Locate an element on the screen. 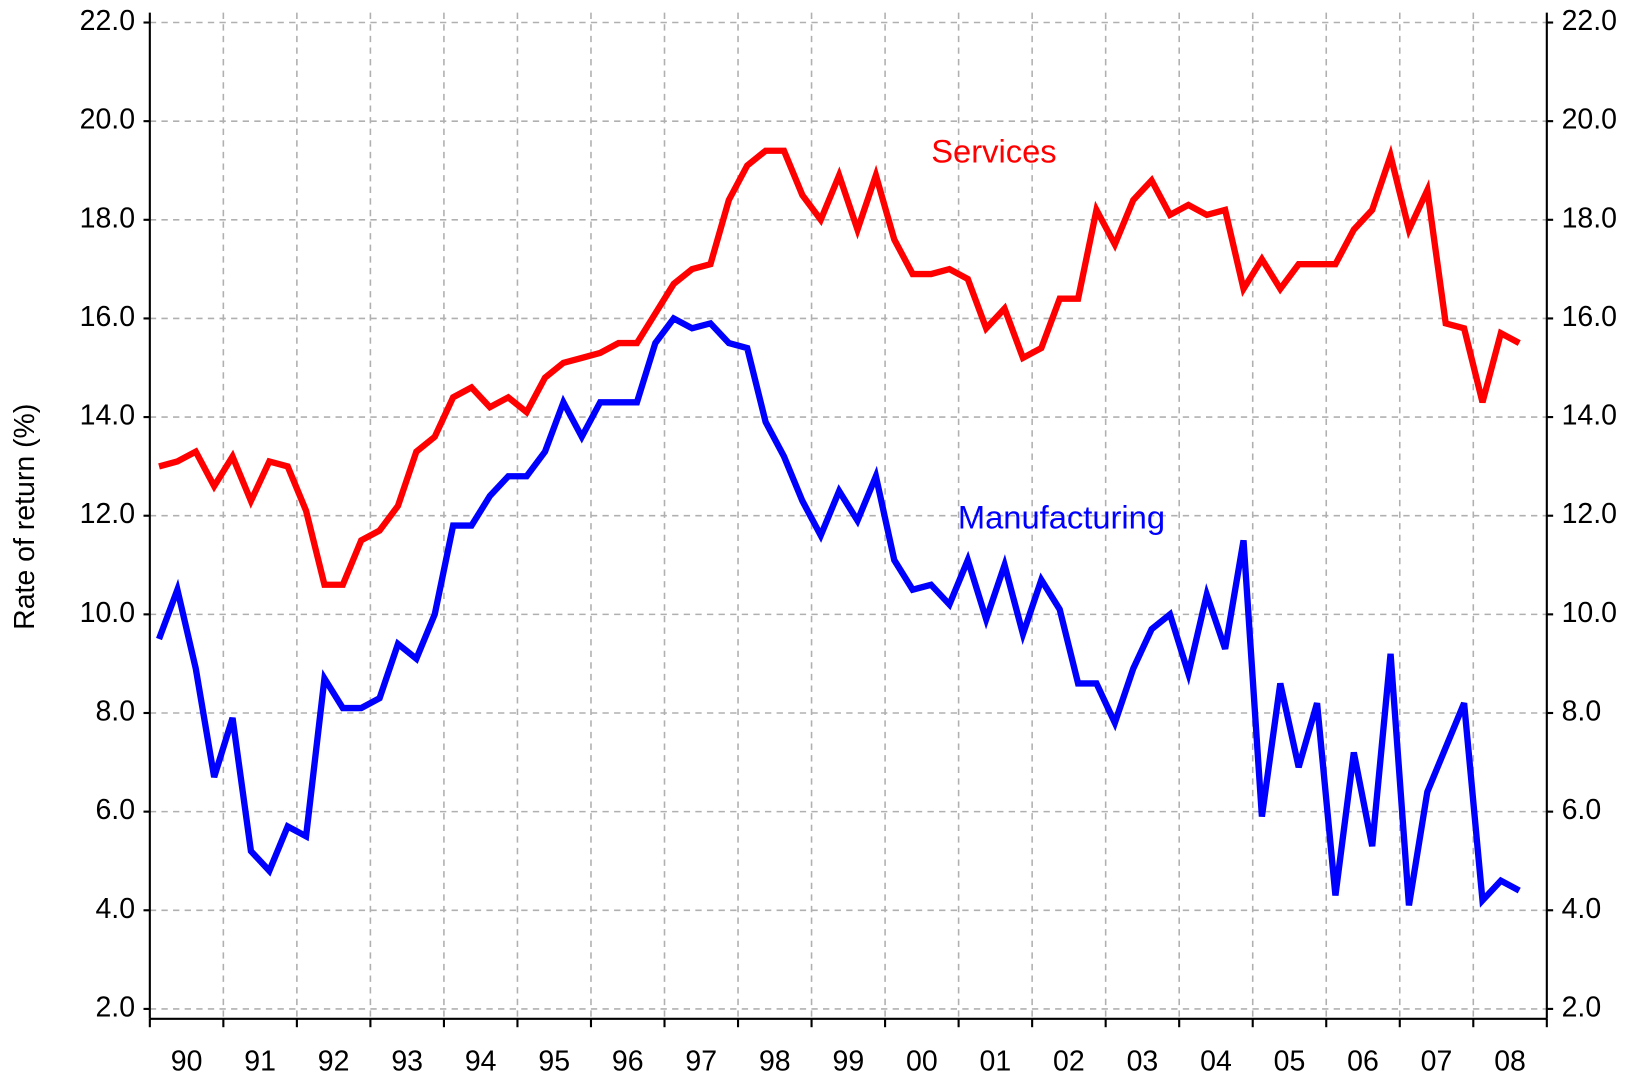  y2-tick-label: 22.0 is located at coordinates (1589, 21).